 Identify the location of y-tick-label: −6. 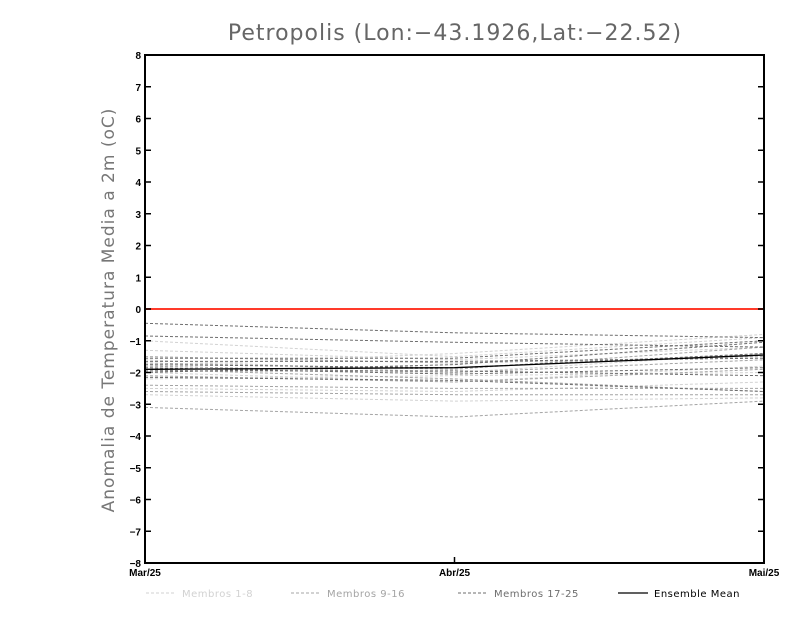
(136, 501).